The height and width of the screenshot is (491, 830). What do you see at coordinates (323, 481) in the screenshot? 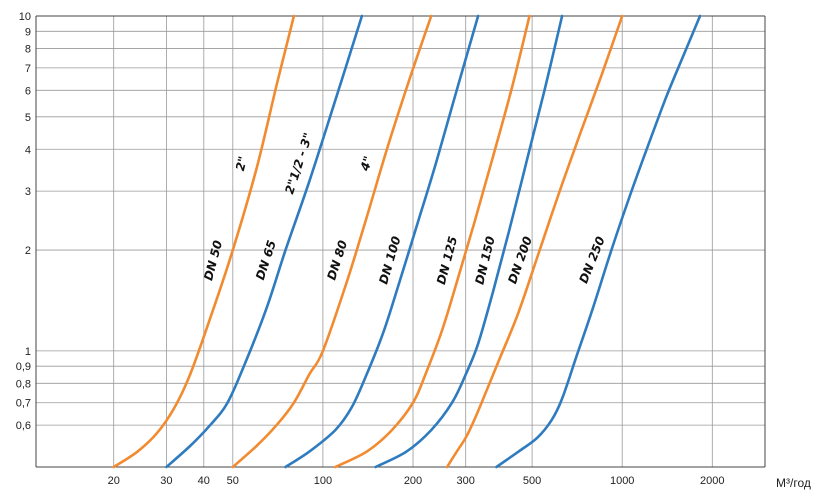
I see `x-tick-label: 100` at bounding box center [323, 481].